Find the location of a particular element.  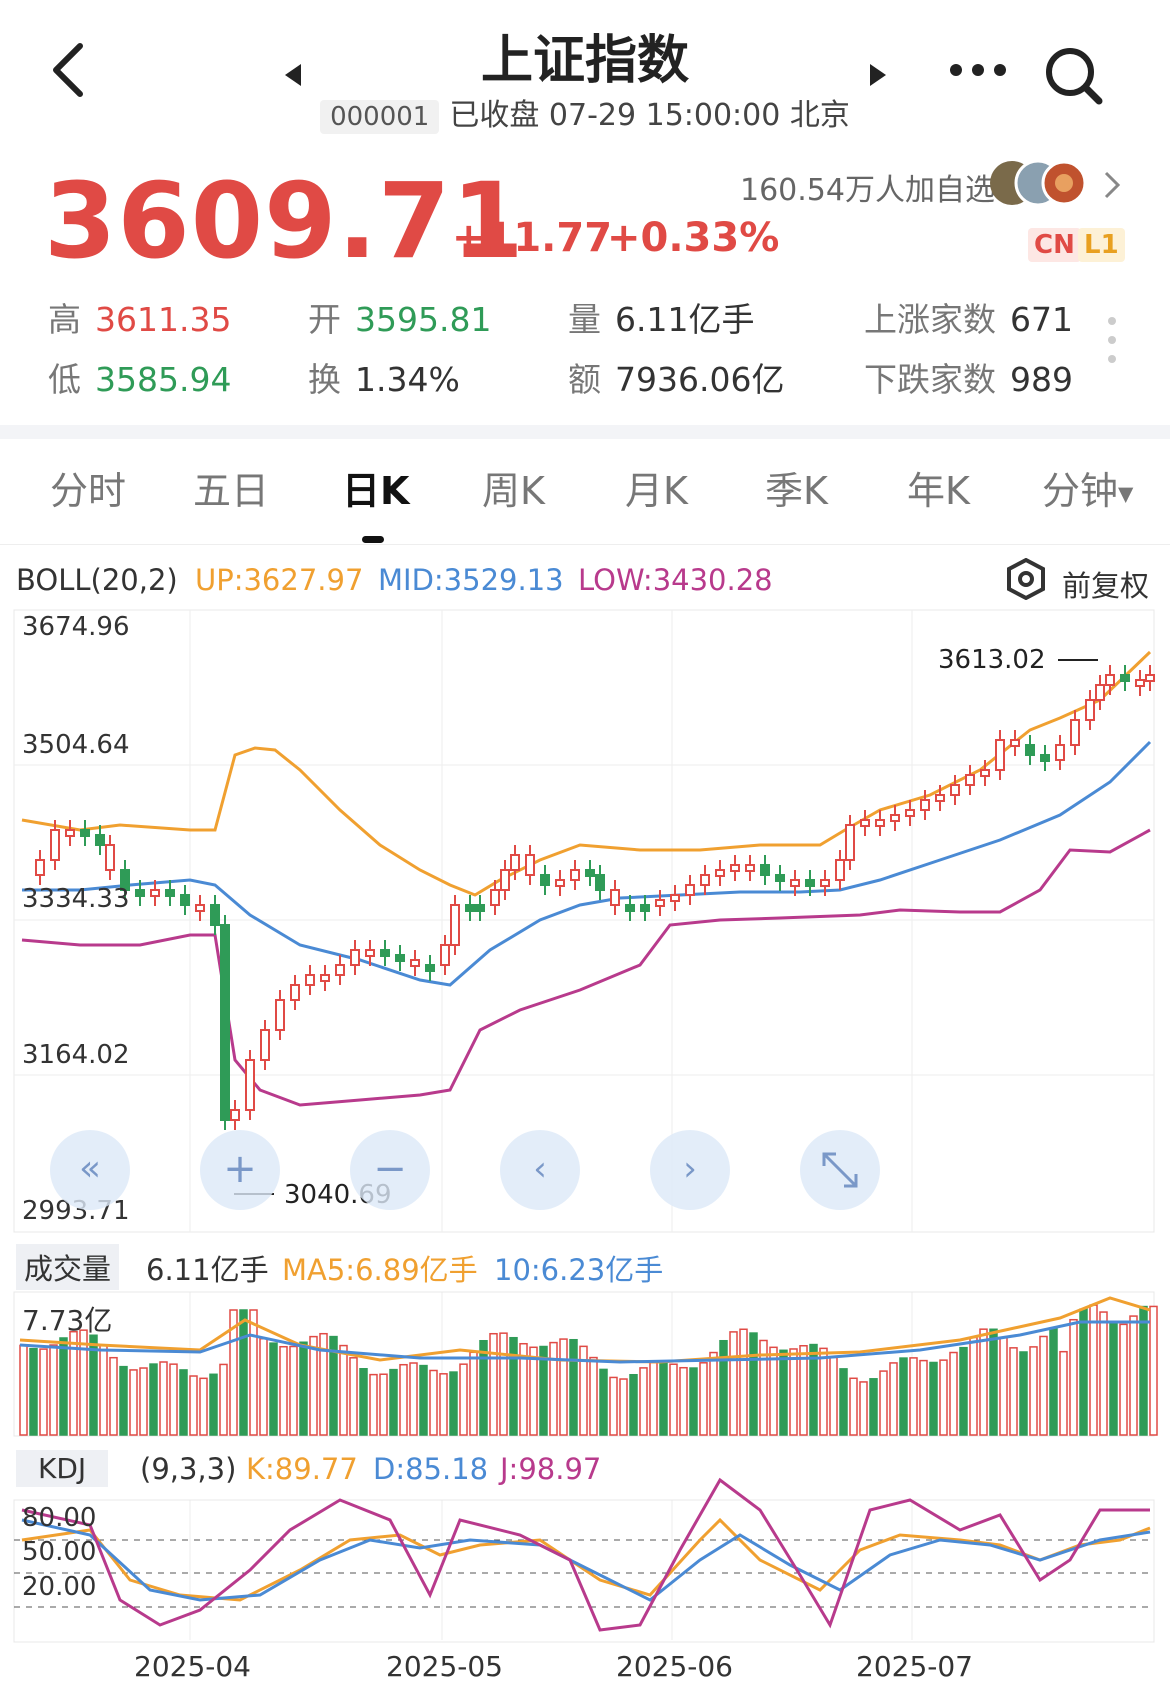

tab-intraday: 分时 is located at coordinates (88, 491).